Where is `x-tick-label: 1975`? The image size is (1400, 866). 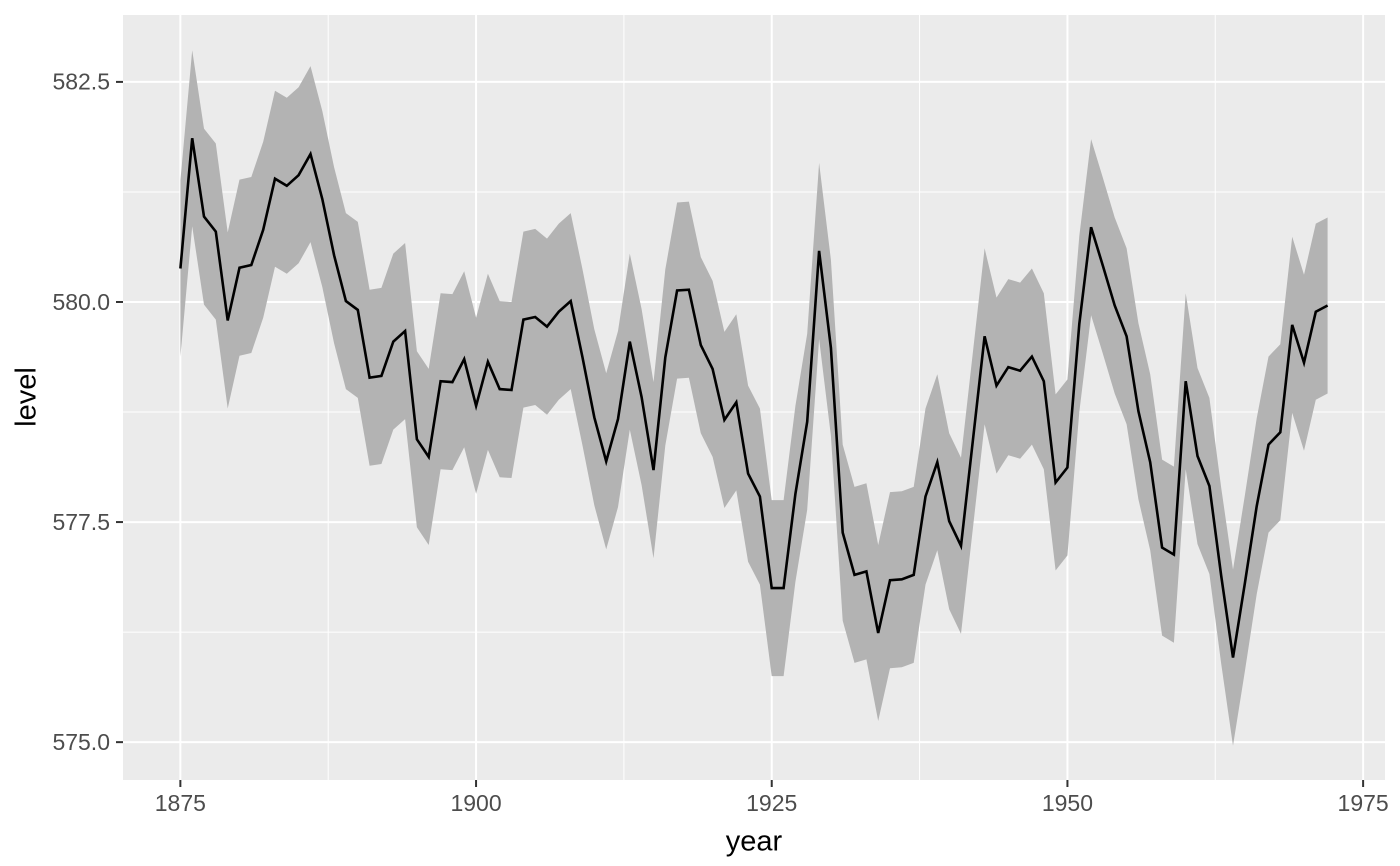
x-tick-label: 1975 is located at coordinates (1363, 803).